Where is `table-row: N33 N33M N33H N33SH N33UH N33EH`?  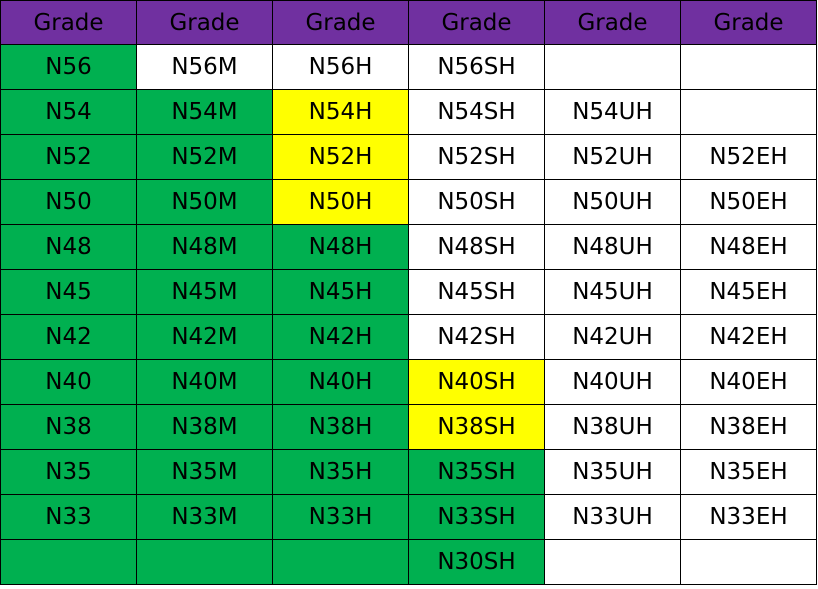 table-row: N33 N33M N33H N33SH N33UH N33EH is located at coordinates (408, 517).